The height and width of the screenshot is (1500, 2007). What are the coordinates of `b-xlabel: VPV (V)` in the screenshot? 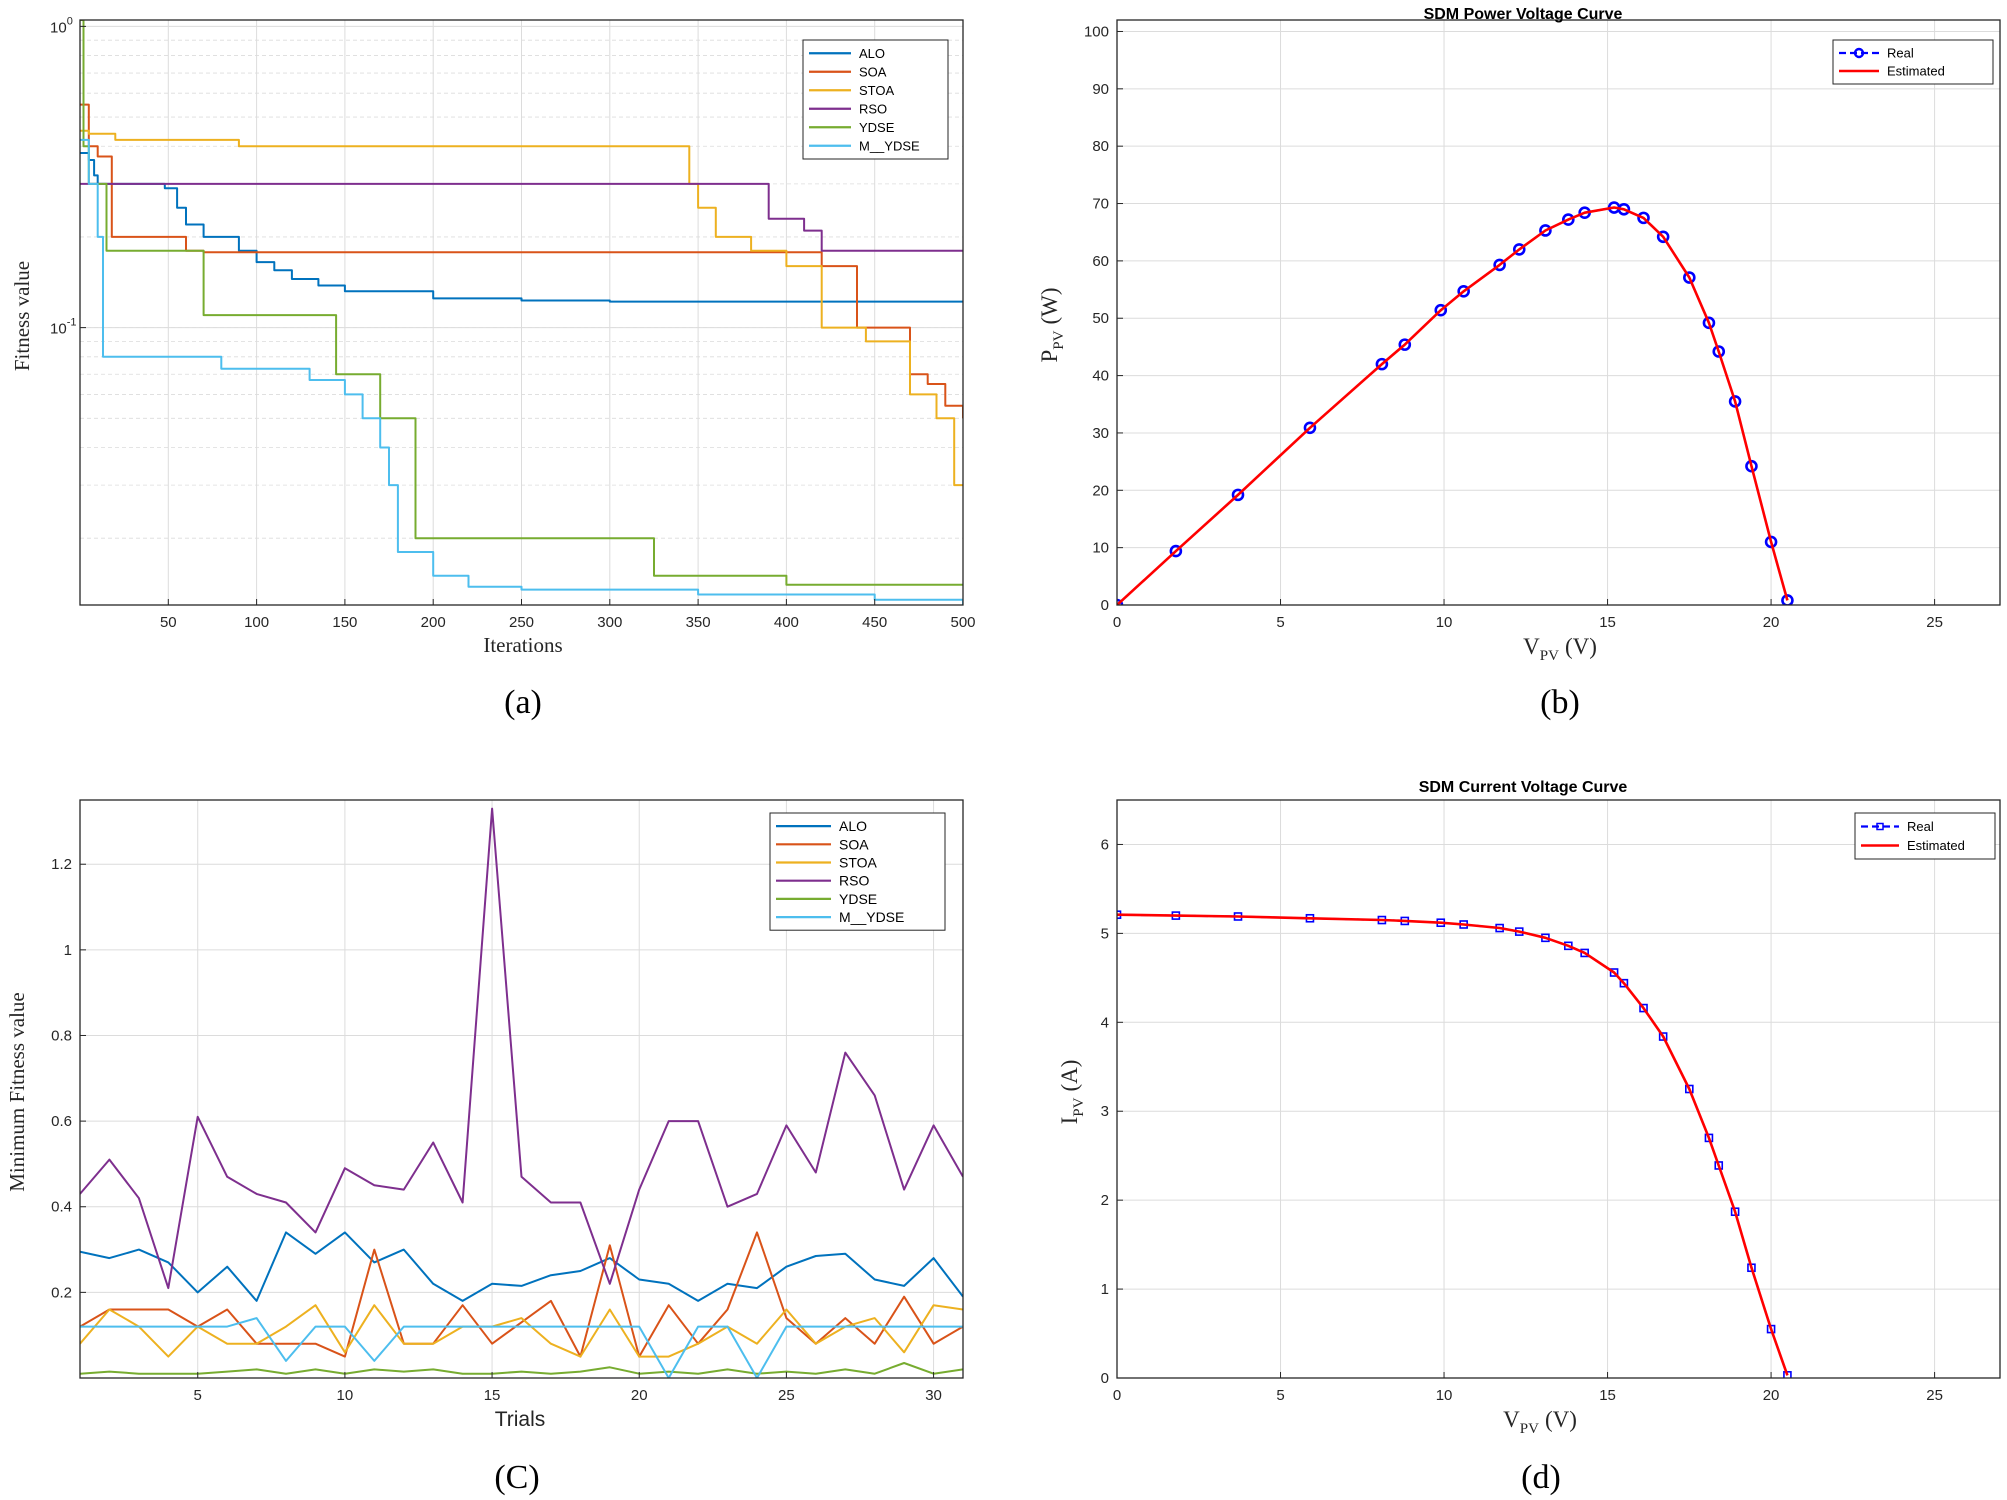 It's located at (1560, 649).